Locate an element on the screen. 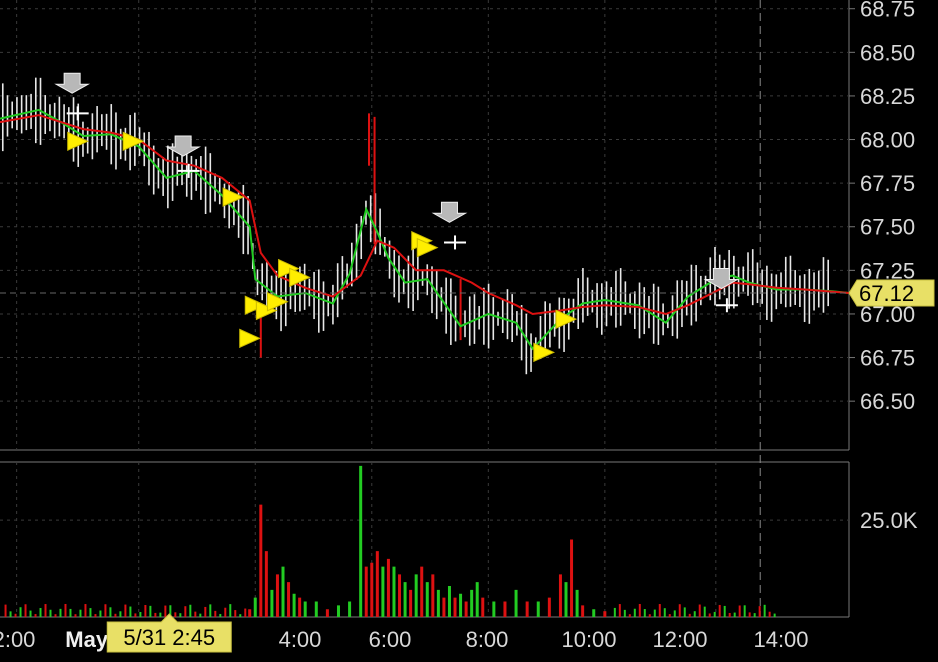 The width and height of the screenshot is (938, 662). time-tick-label: 10:00 is located at coordinates (588, 639).